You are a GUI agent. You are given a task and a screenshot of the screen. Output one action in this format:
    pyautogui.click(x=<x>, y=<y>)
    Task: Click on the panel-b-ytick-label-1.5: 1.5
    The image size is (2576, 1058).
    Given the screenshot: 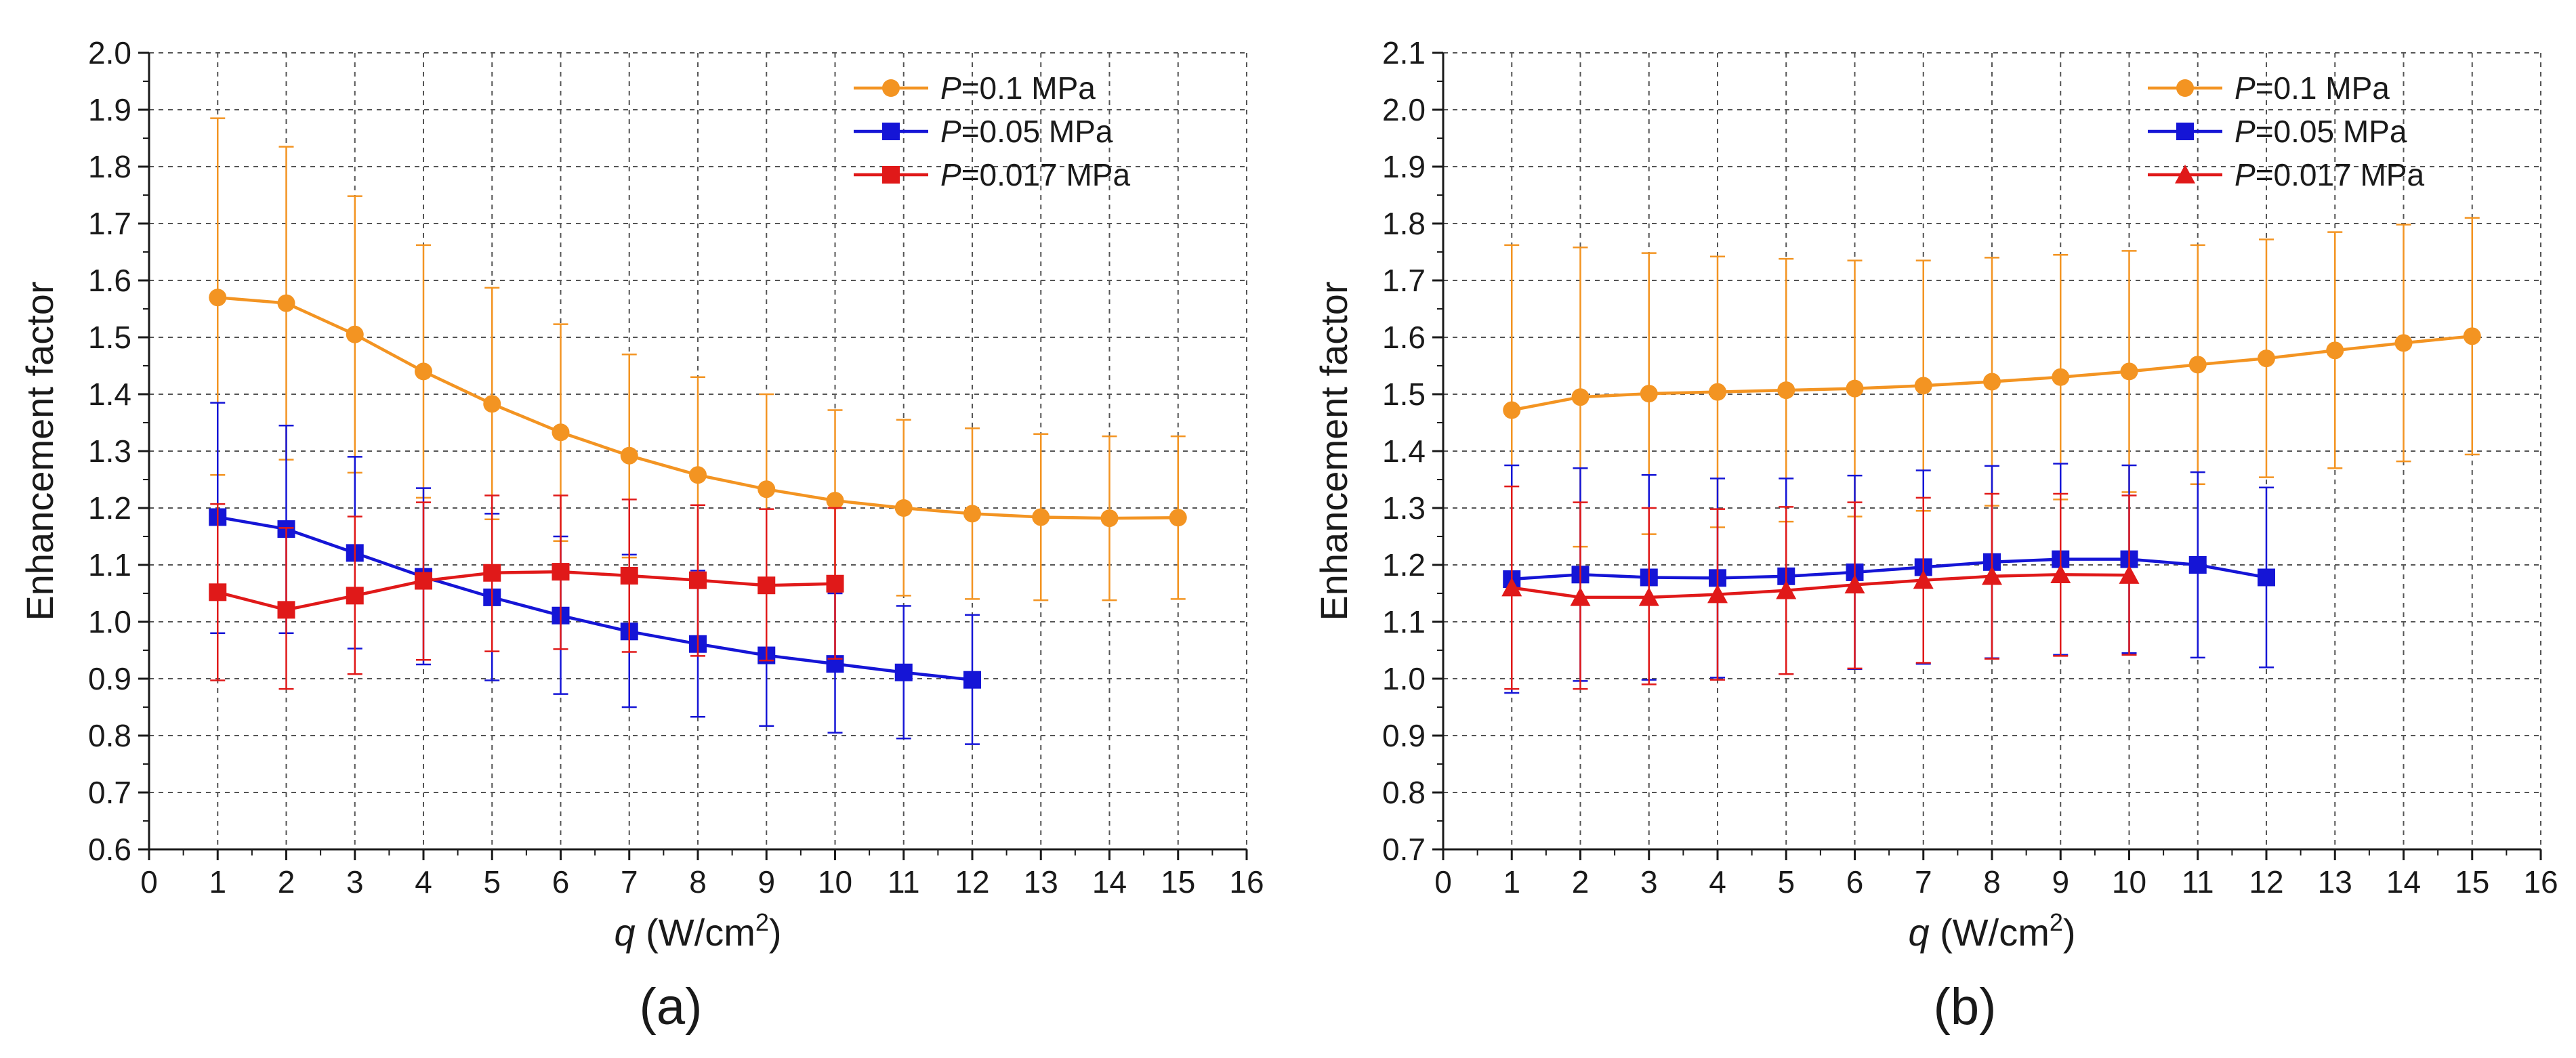 What is the action you would take?
    pyautogui.click(x=1404, y=394)
    